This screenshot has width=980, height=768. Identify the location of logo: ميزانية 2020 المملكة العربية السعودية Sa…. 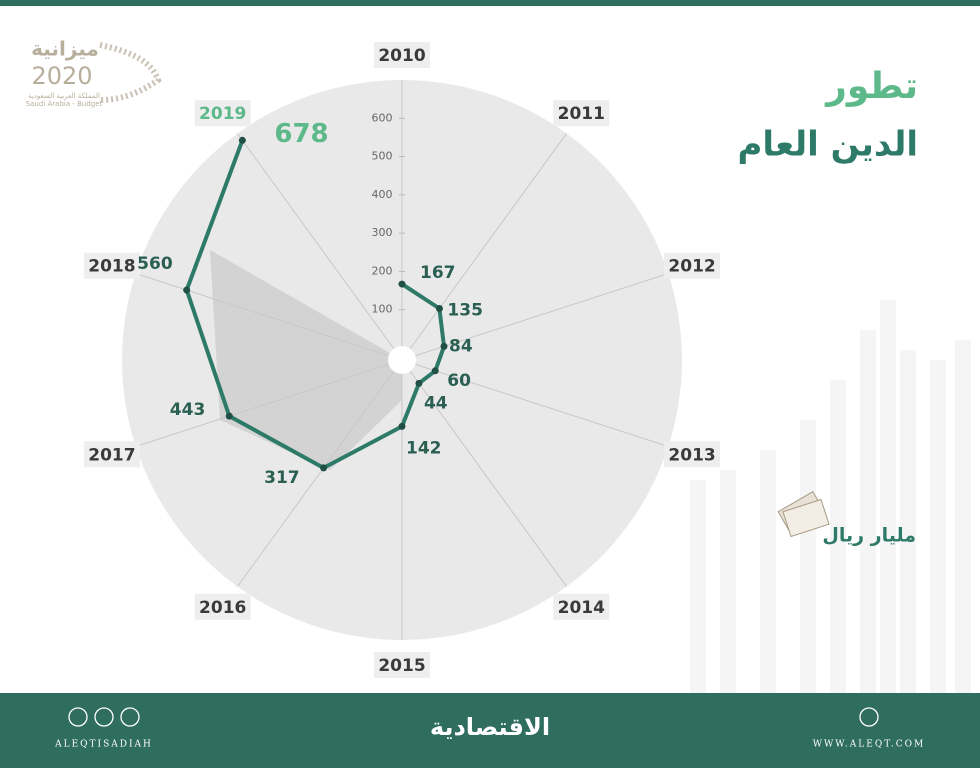
(94, 72).